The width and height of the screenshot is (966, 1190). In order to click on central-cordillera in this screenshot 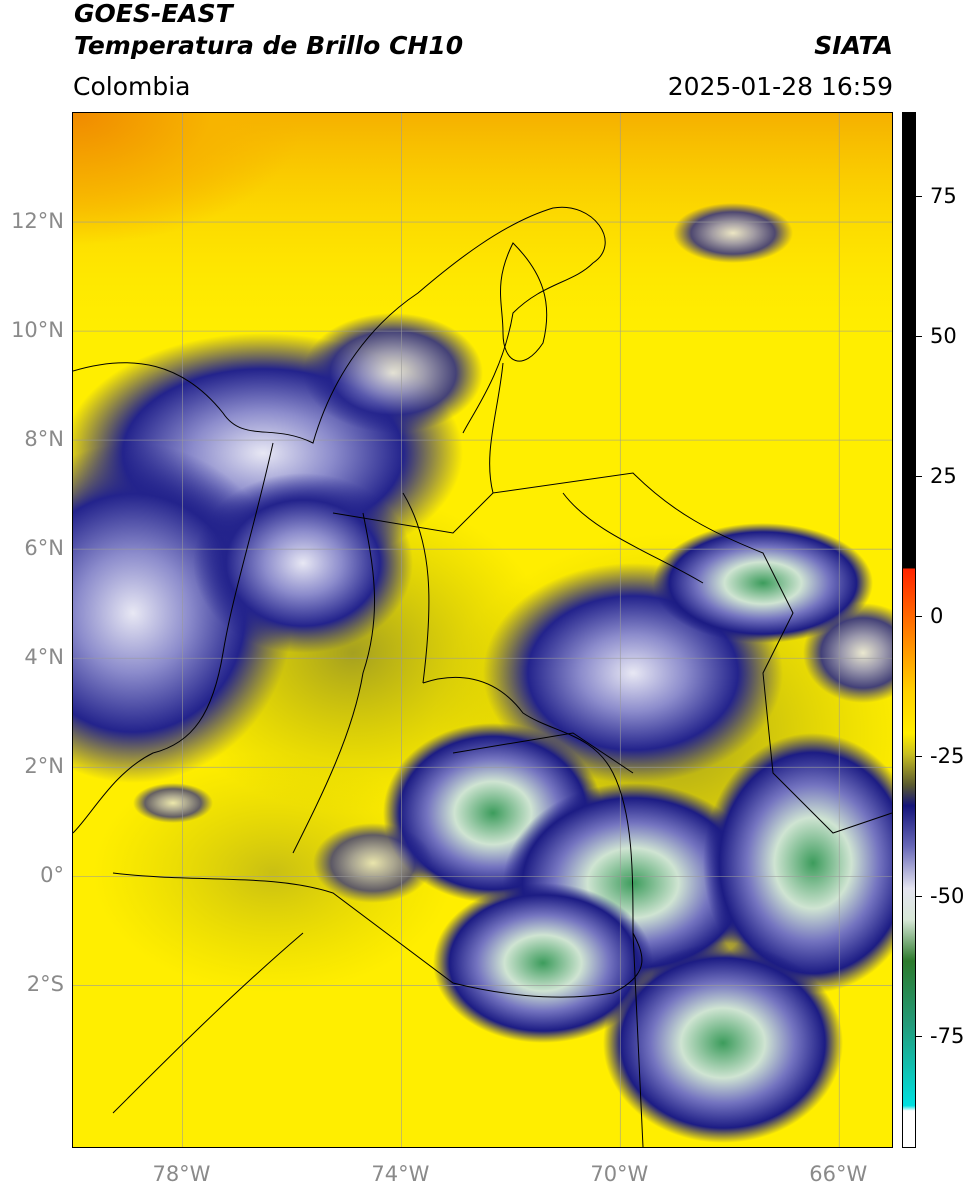, I will do `click(333, 683)`.